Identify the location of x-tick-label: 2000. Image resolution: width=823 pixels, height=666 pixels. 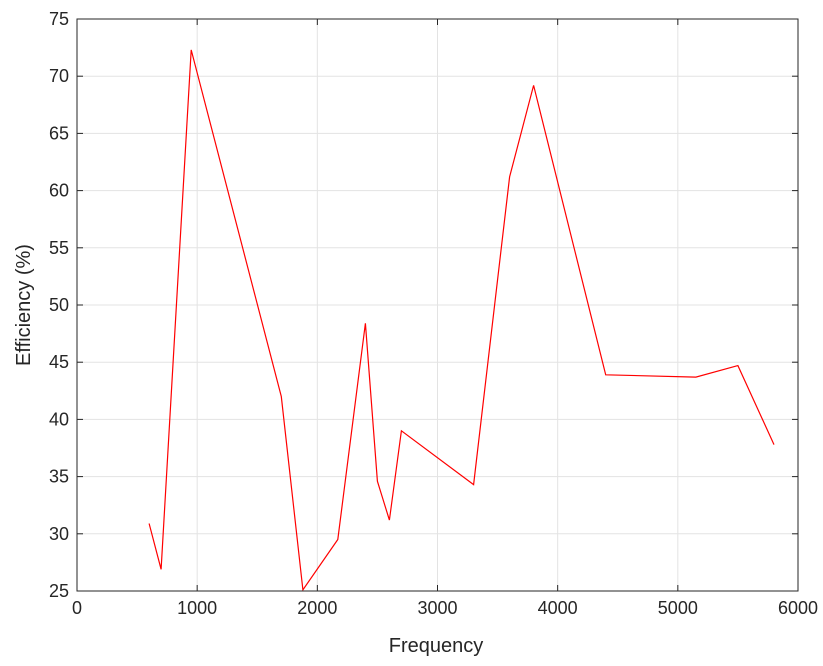
(317, 608).